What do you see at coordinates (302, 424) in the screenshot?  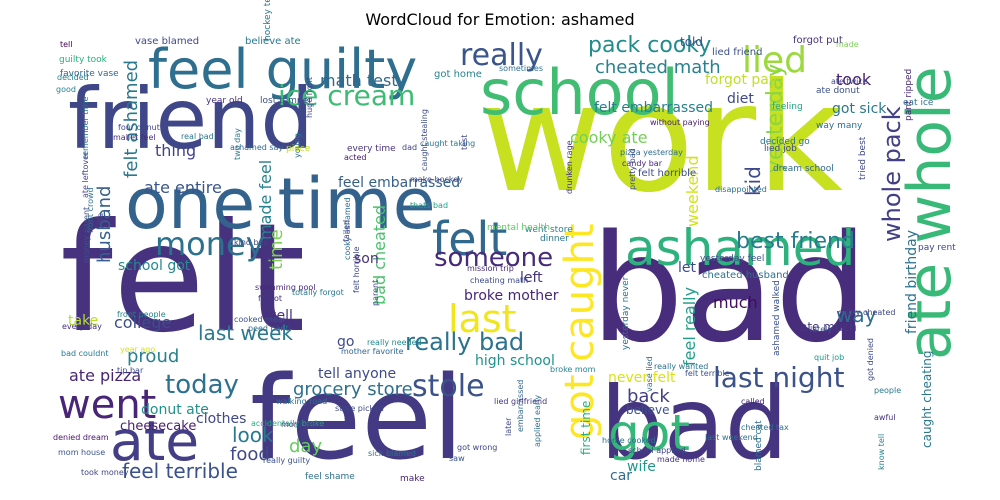 I see `cloud-word: mom vase` at bounding box center [302, 424].